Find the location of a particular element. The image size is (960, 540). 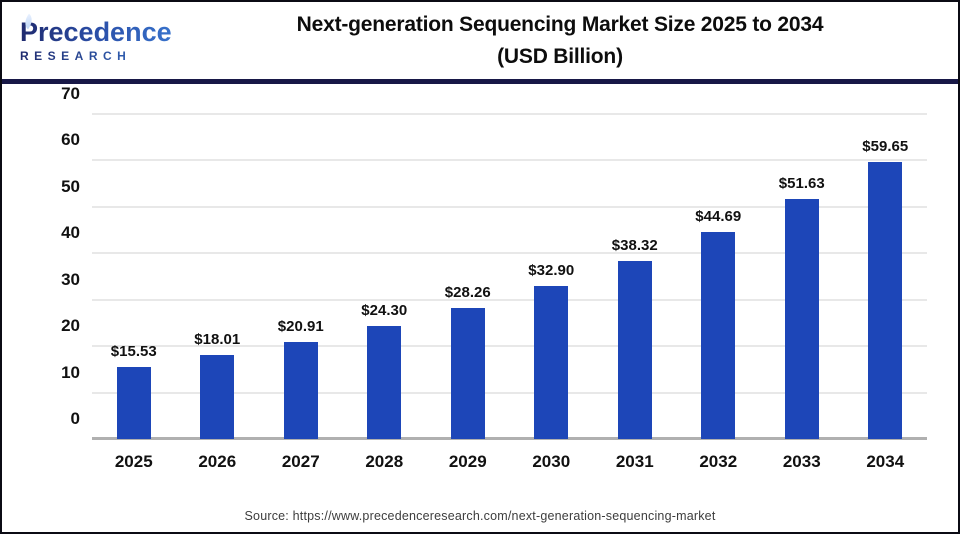

bar-slot: $59.65 is located at coordinates (886, 276).